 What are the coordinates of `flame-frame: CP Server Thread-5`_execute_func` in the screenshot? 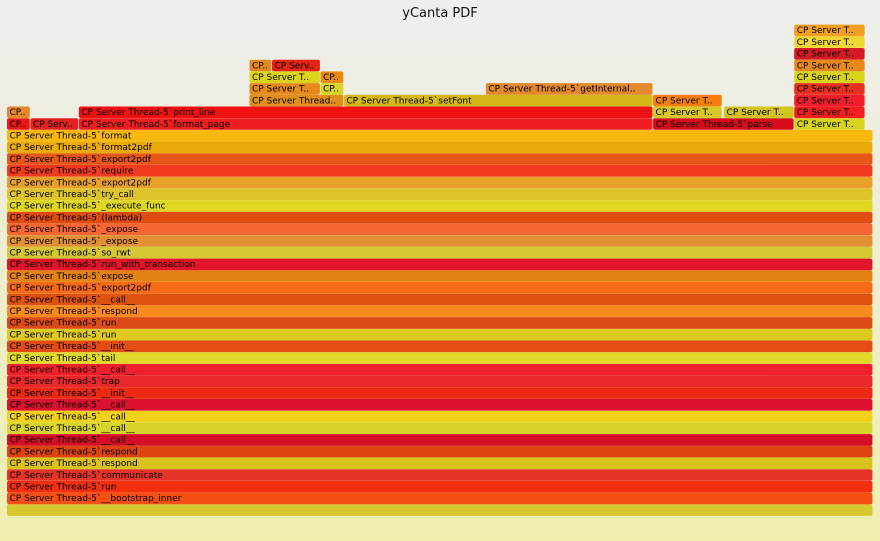 It's located at (440, 206).